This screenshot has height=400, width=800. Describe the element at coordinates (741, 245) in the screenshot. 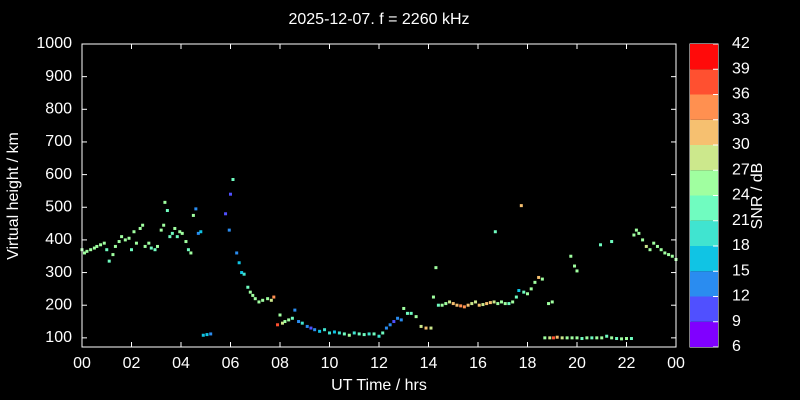

I see `colorbar-tick-label: 18` at that location.